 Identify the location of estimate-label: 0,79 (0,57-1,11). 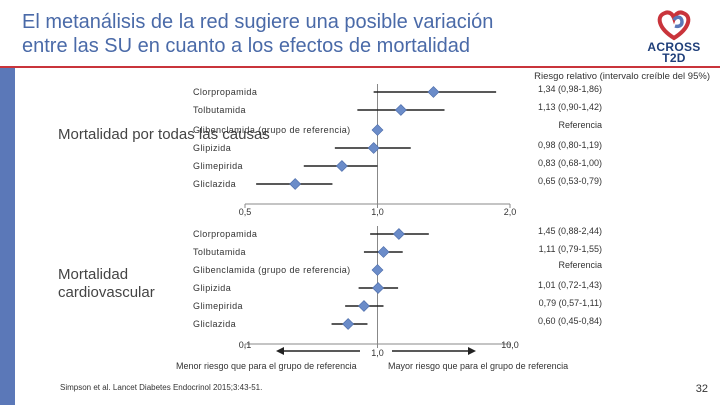
(570, 303).